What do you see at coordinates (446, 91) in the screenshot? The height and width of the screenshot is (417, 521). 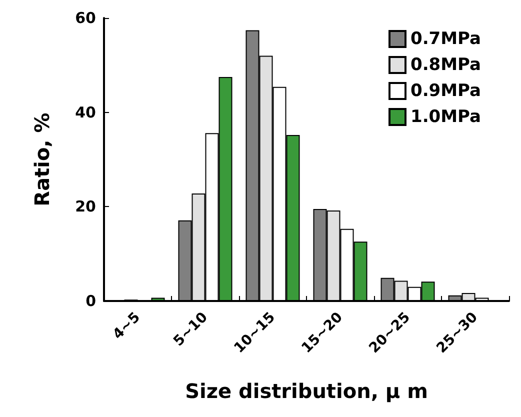 I see `legend-label: 0.9MPa` at bounding box center [446, 91].